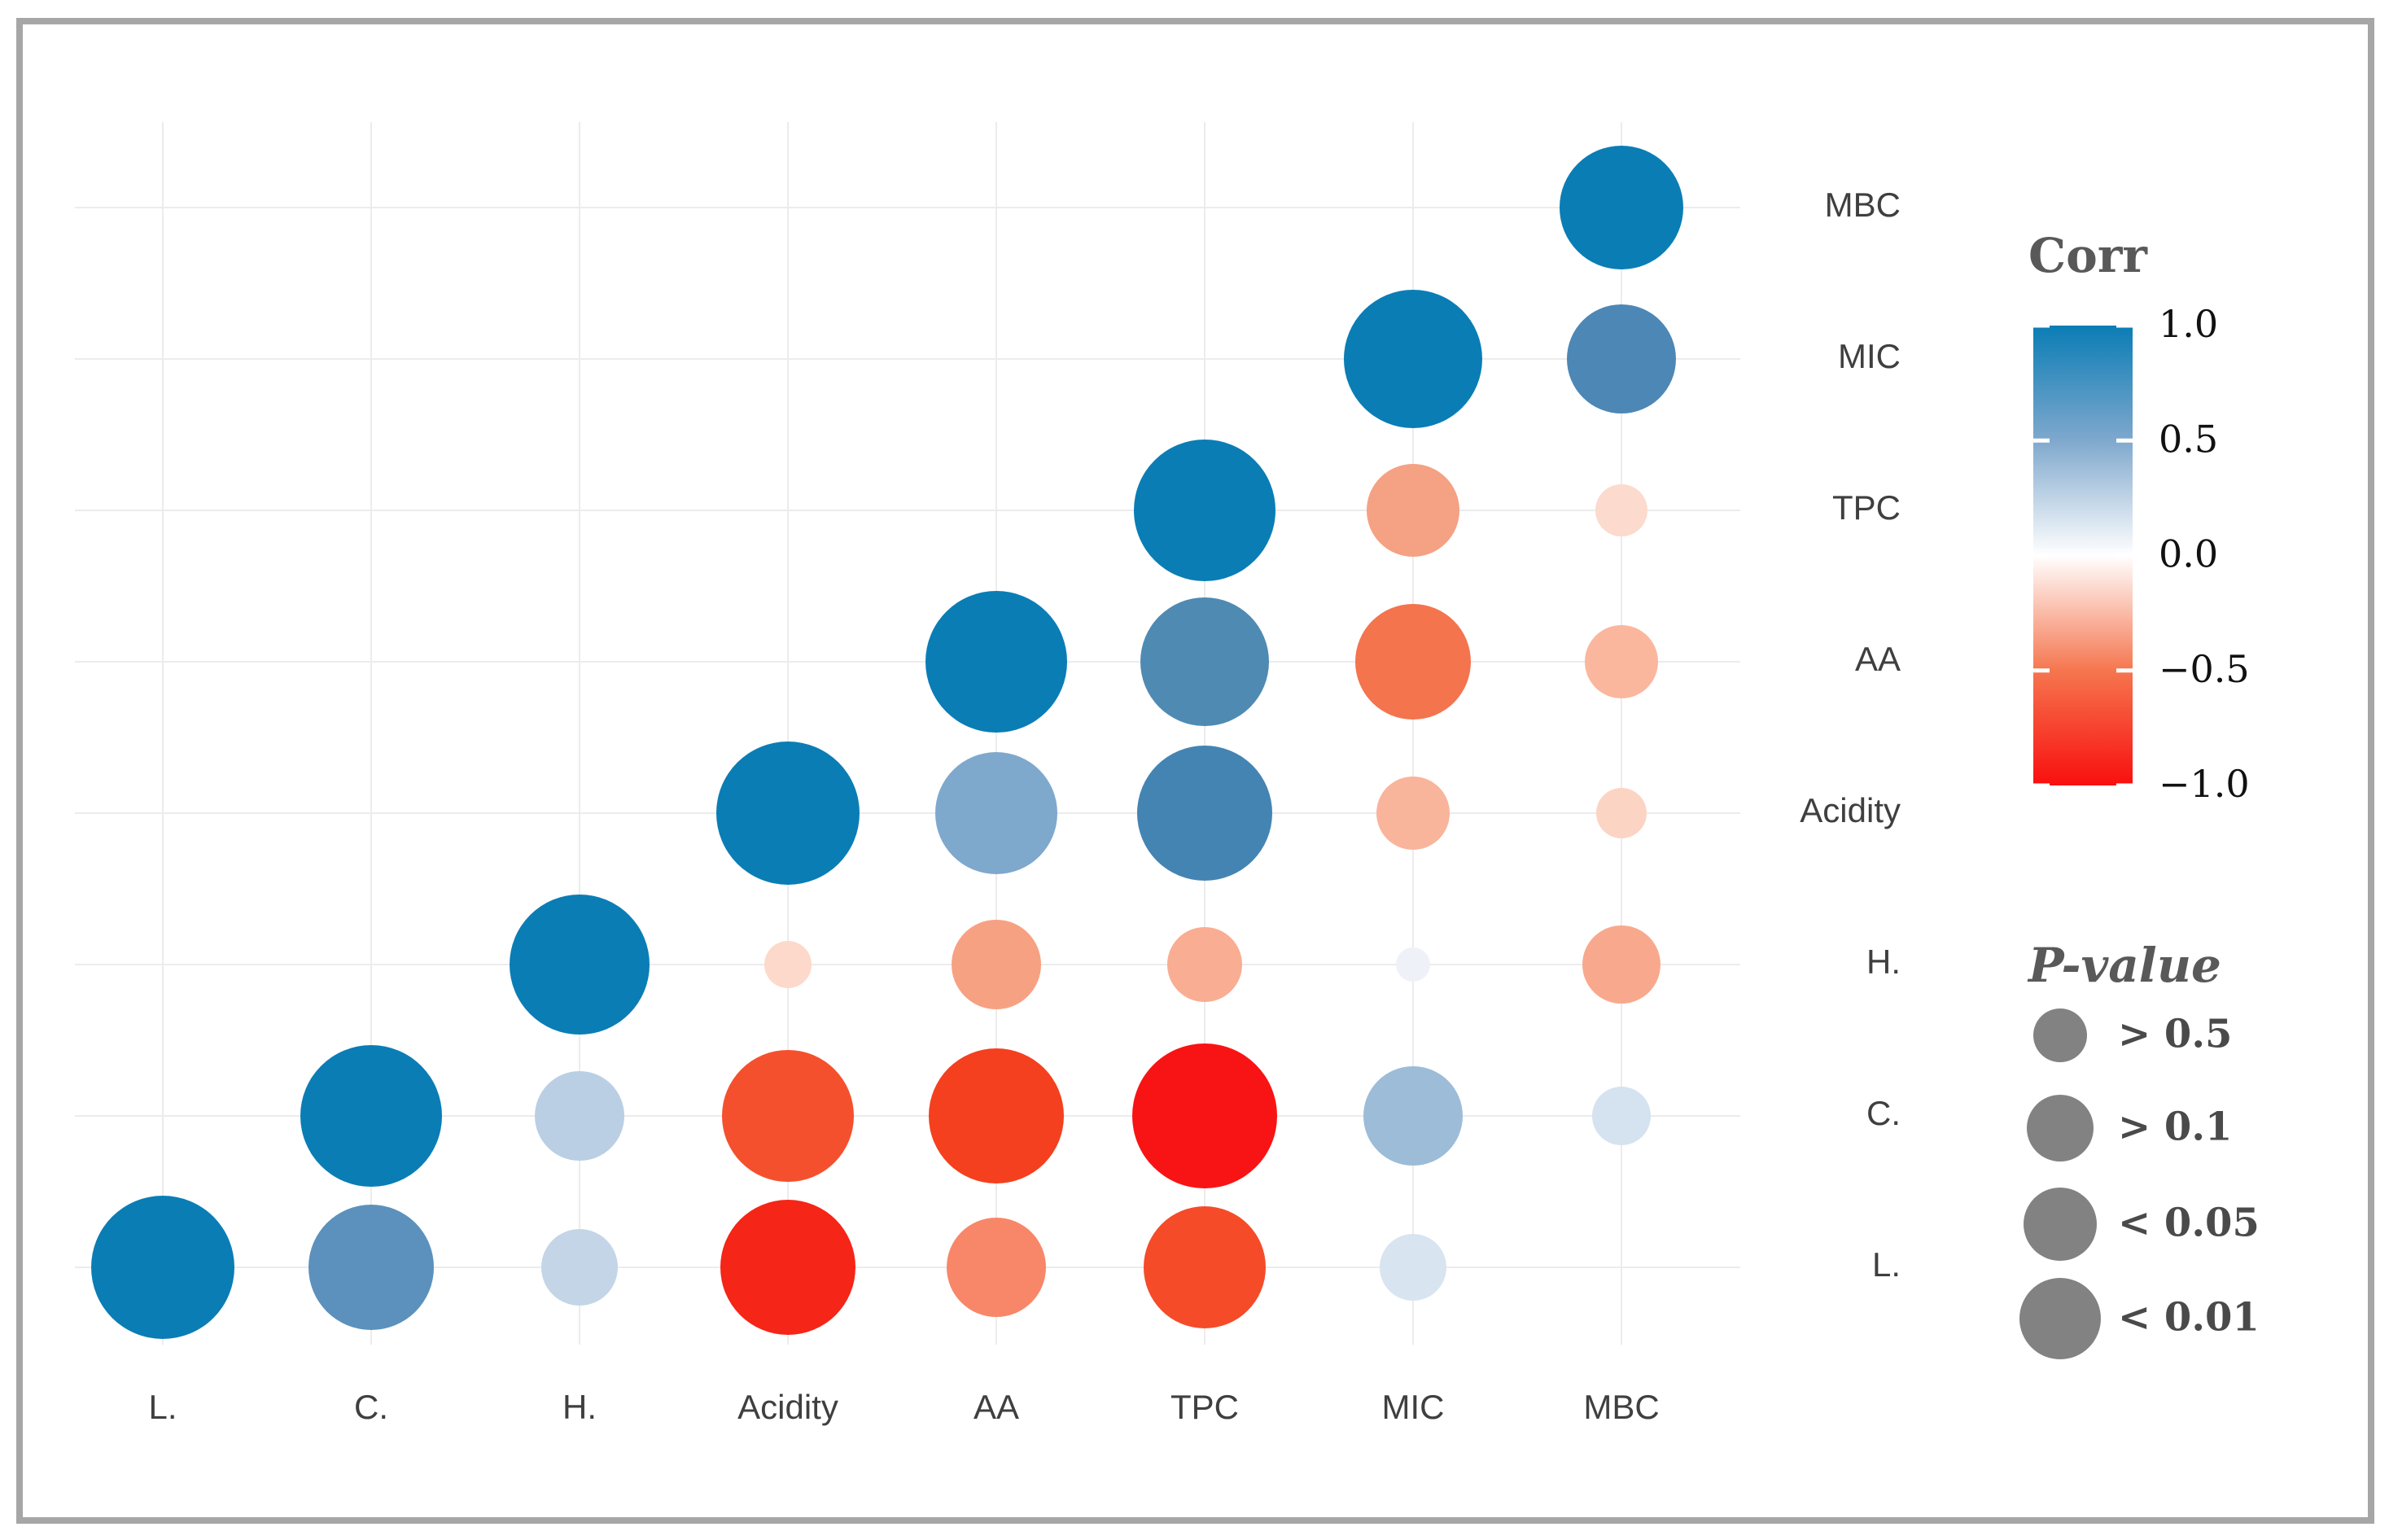 This screenshot has height=1540, width=2389. Describe the element at coordinates (2204, 669) in the screenshot. I see `colorbar-tick-label-−0.5: −0.5` at that location.